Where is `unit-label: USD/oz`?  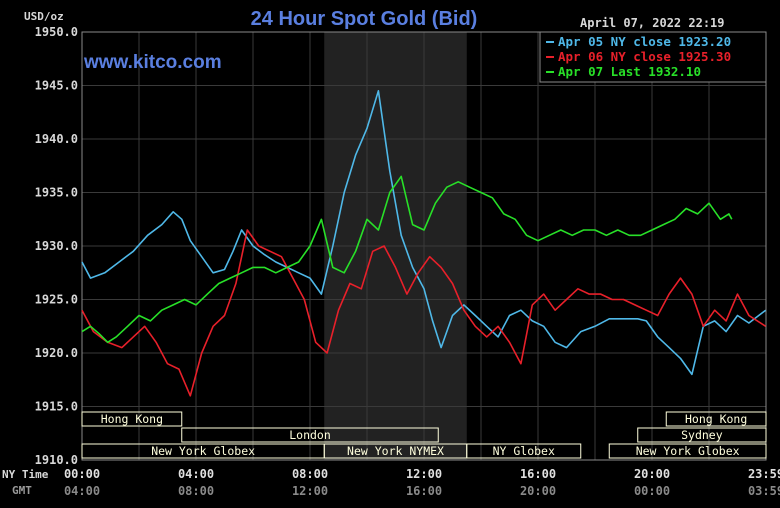
unit-label: USD/oz is located at coordinates (44, 16).